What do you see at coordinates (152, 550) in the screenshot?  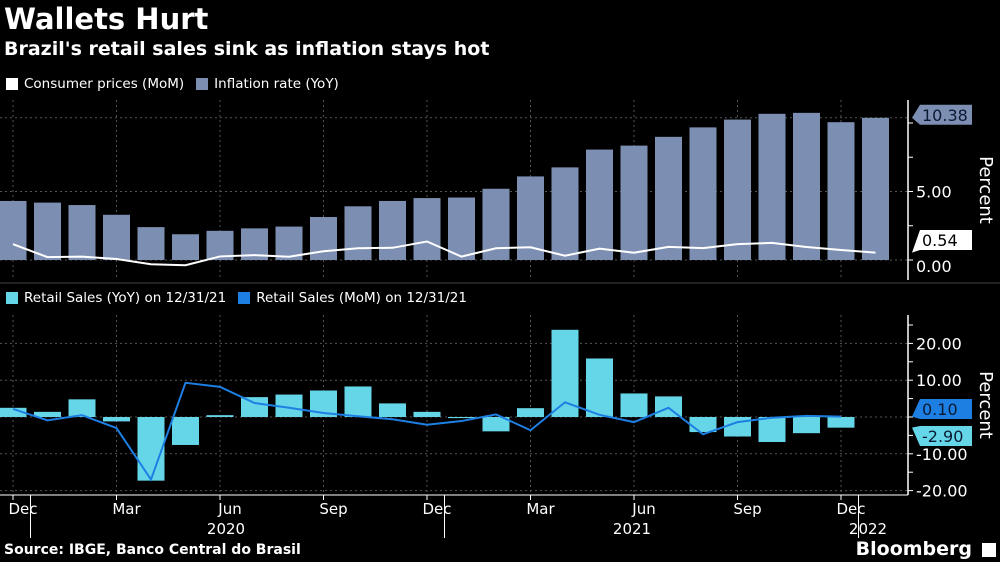 I see `source-note: Source: IBGE, Banco Central do Brasil` at bounding box center [152, 550].